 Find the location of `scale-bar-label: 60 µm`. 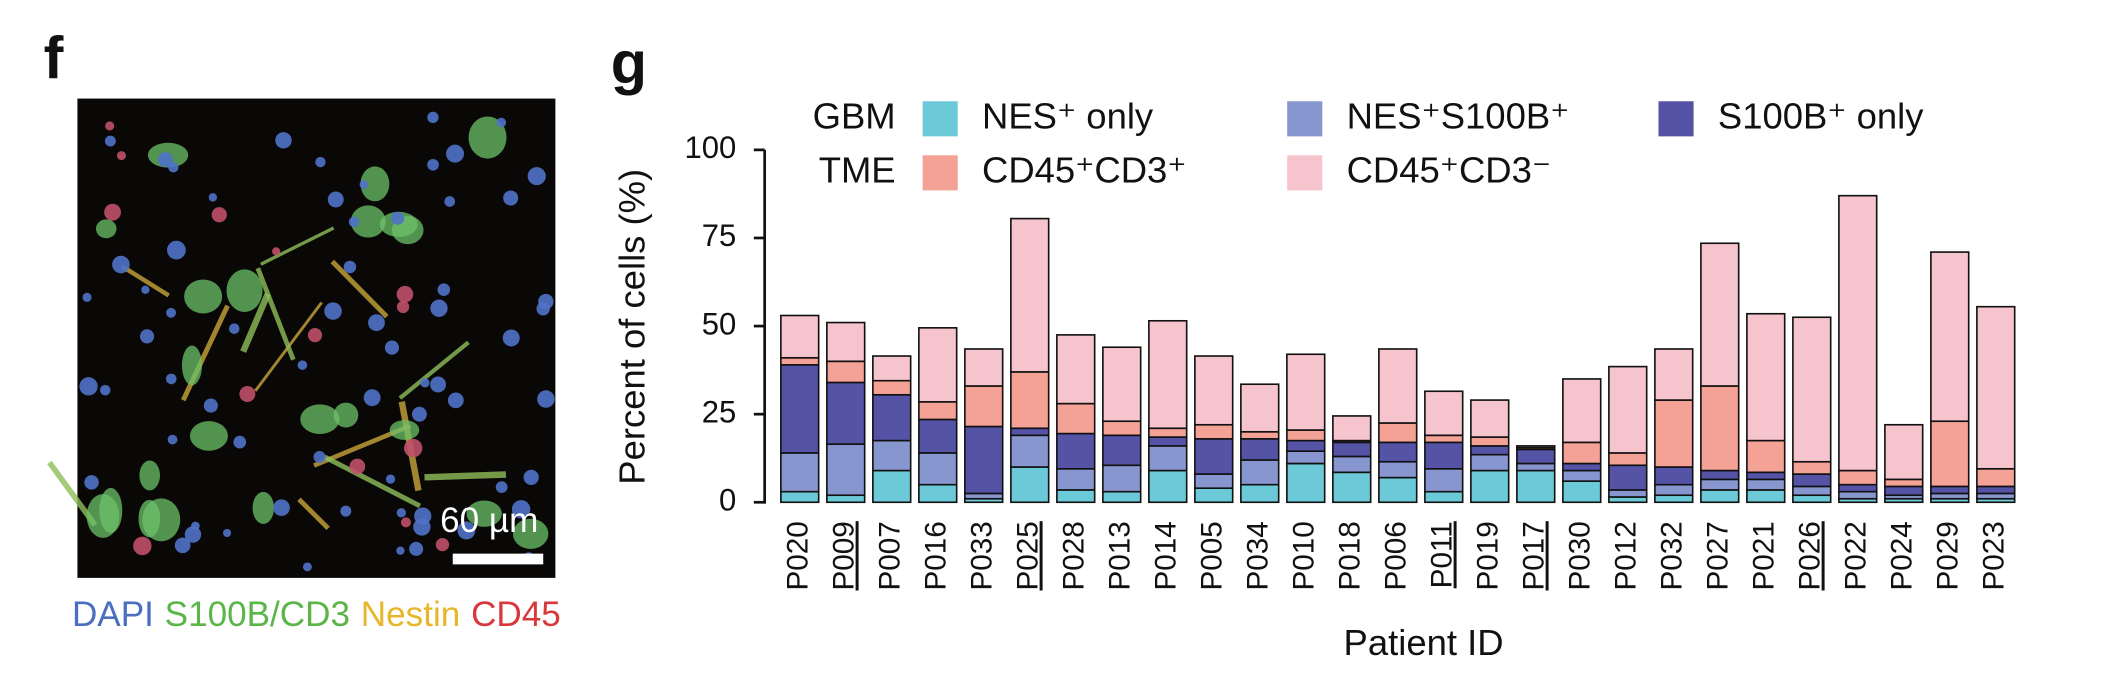

scale-bar-label: 60 µm is located at coordinates (489, 520).